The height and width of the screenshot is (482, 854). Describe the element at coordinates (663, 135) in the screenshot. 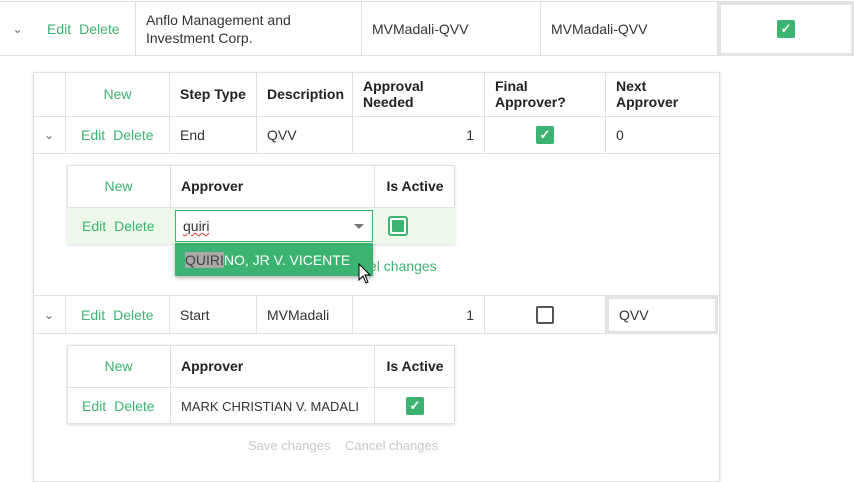

I see `next-approver: 0` at that location.